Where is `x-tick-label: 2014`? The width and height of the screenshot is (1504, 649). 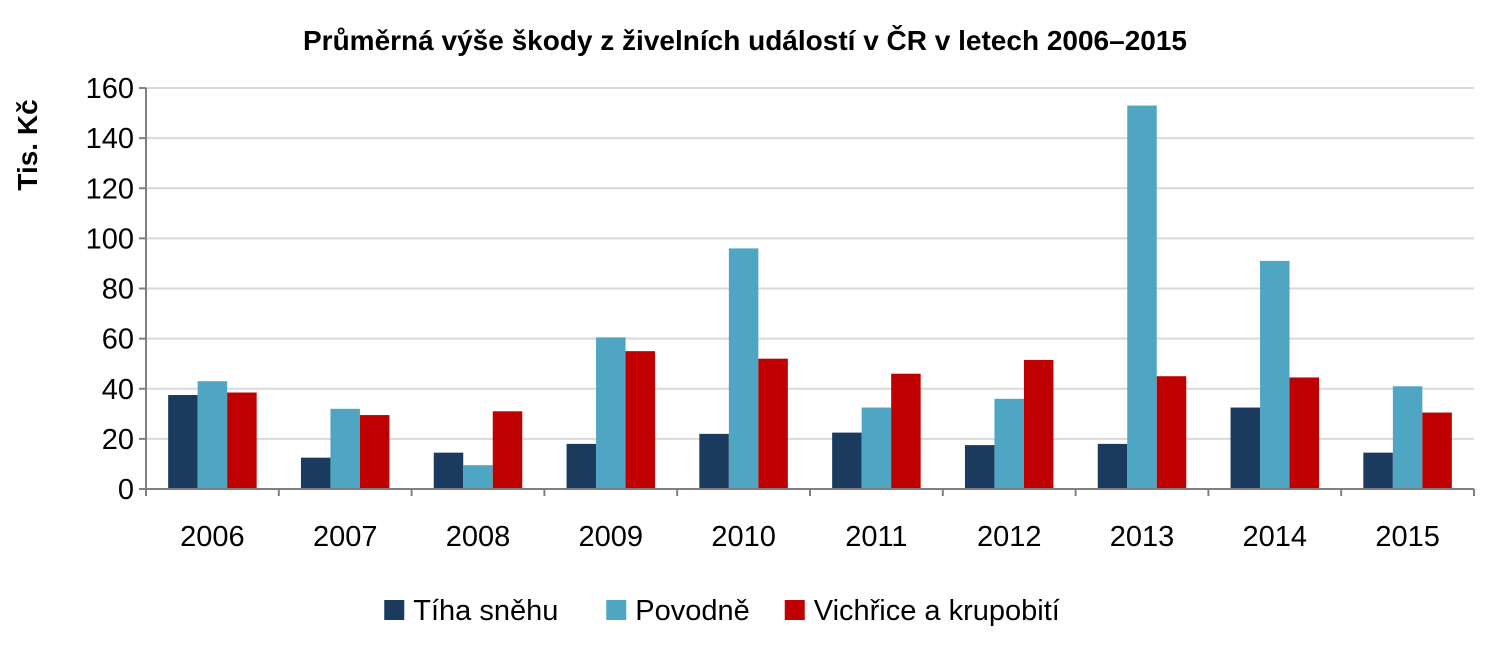
x-tick-label: 2014 is located at coordinates (1275, 537).